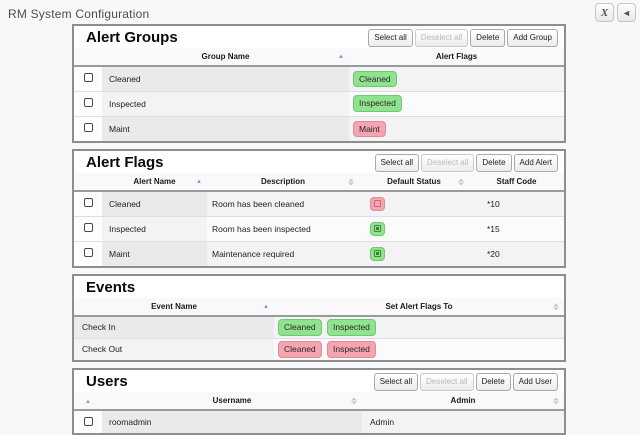  I want to click on alert-name-column-header: Alert Name ▲, so click(154, 182).